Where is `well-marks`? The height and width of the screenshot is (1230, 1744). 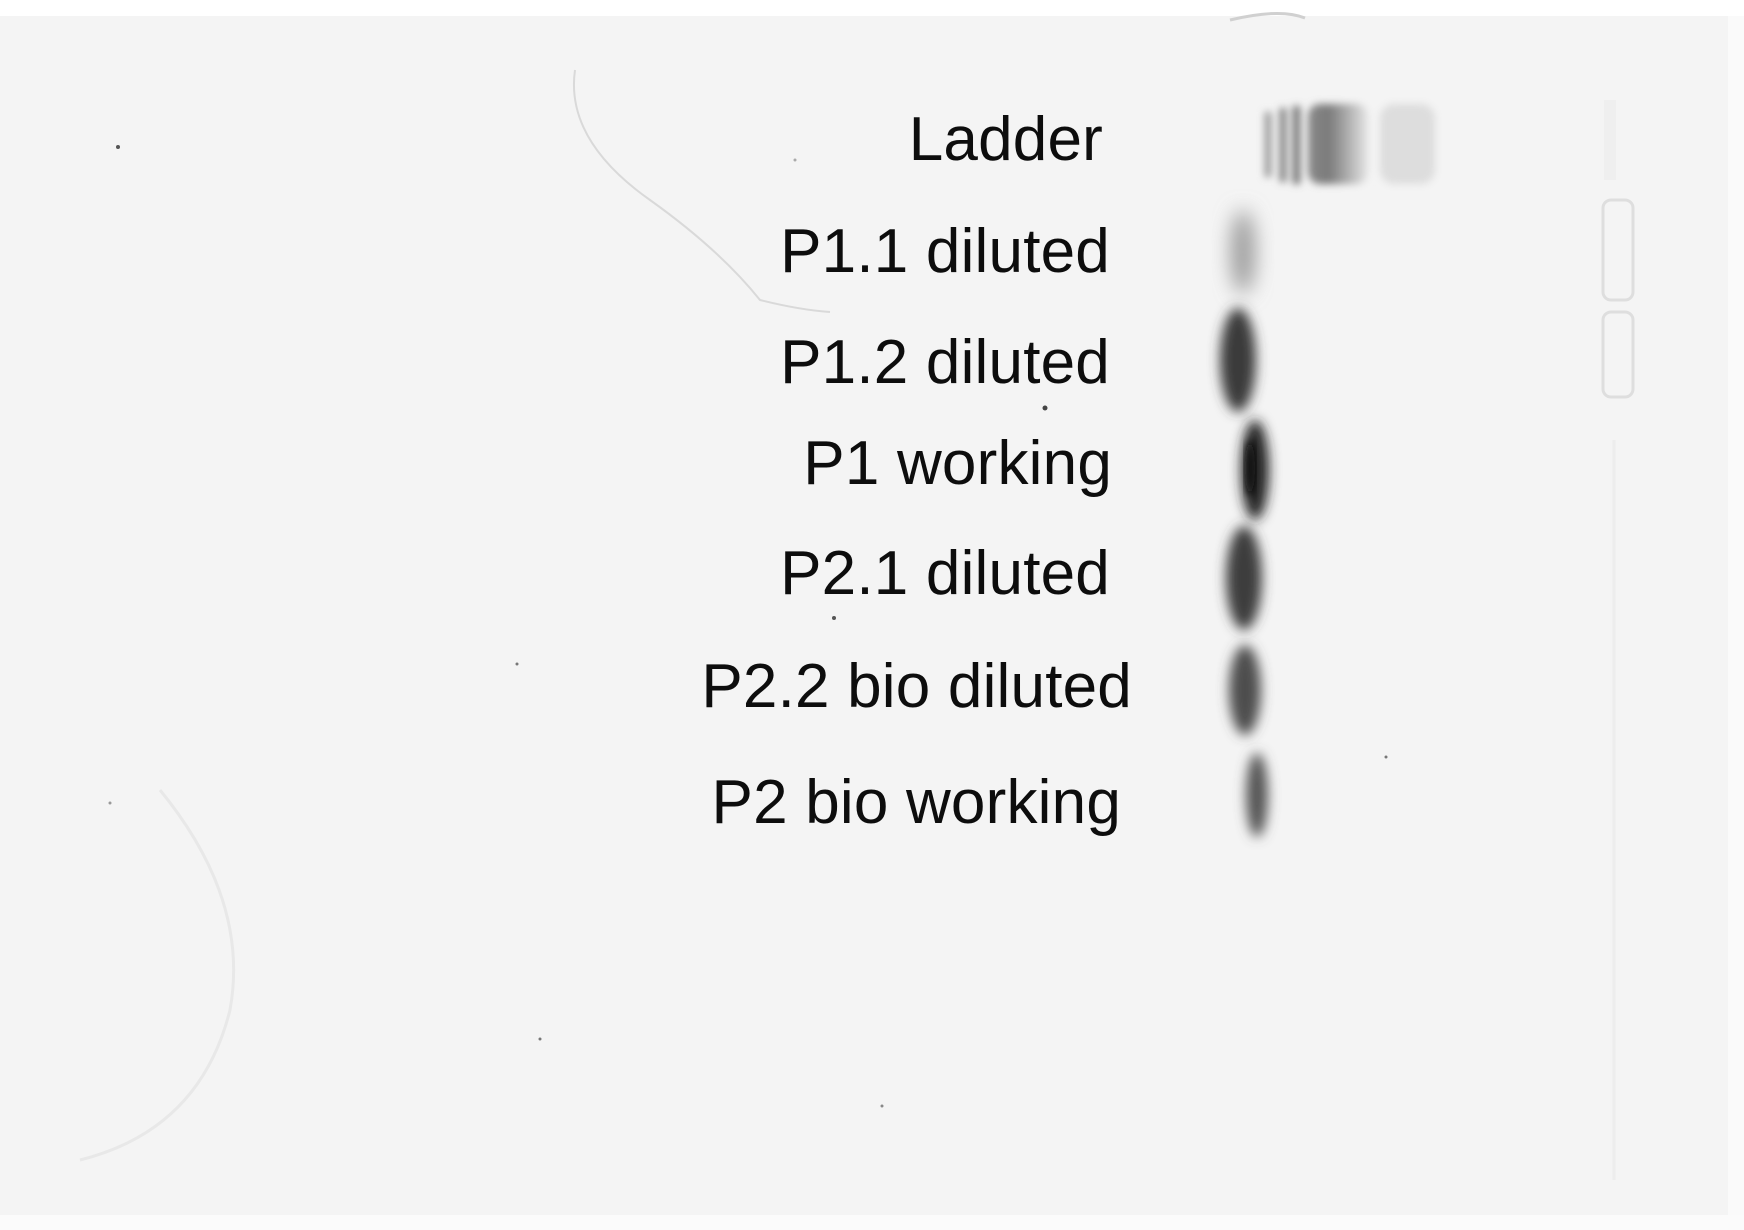
well-marks is located at coordinates (1618, 640).